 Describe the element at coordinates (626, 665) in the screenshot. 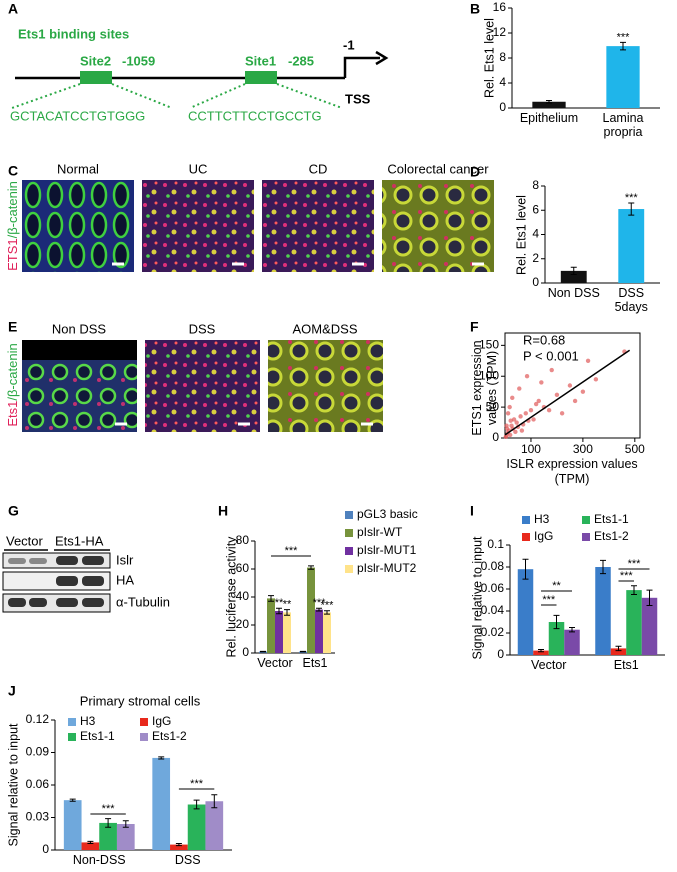

I see `x-tick-label: Ets1` at that location.